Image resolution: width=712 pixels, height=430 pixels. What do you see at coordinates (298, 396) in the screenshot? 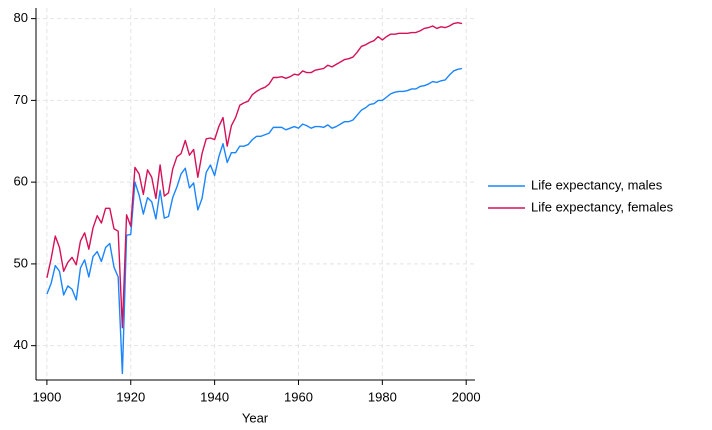
I see `x-tick-label: 1960` at bounding box center [298, 396].